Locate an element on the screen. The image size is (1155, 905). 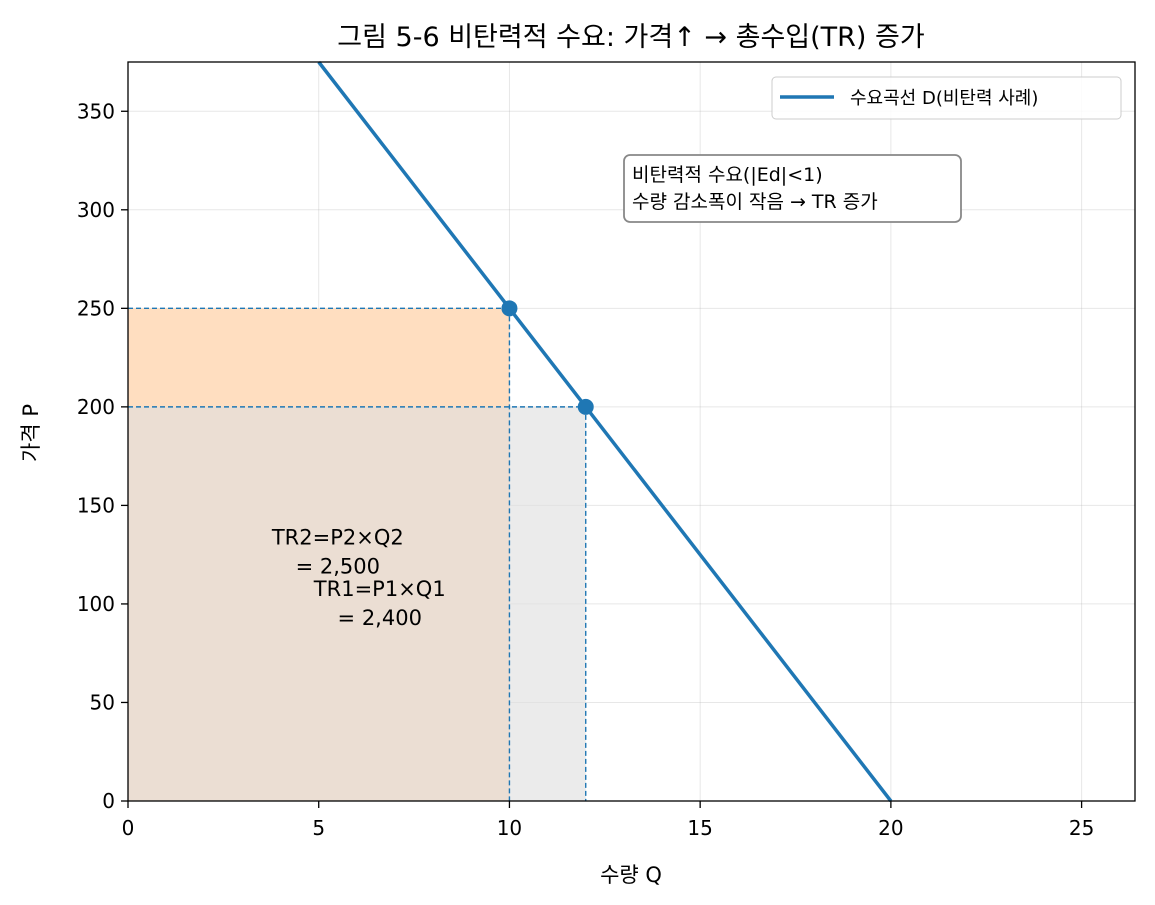
annotation-line-1: 비탄력적 수요(|Ed|<1) is located at coordinates (727, 175).